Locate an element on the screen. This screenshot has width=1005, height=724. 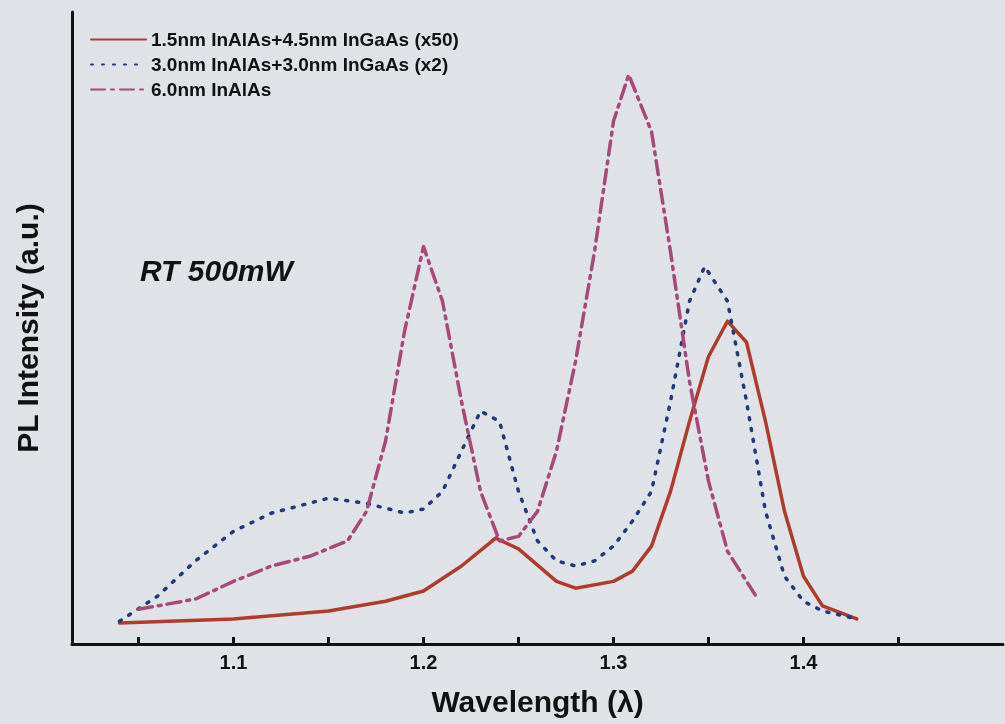
legend-label: 1.5nm InAlAs+4.5nm InGaAs (x50) is located at coordinates (305, 39).